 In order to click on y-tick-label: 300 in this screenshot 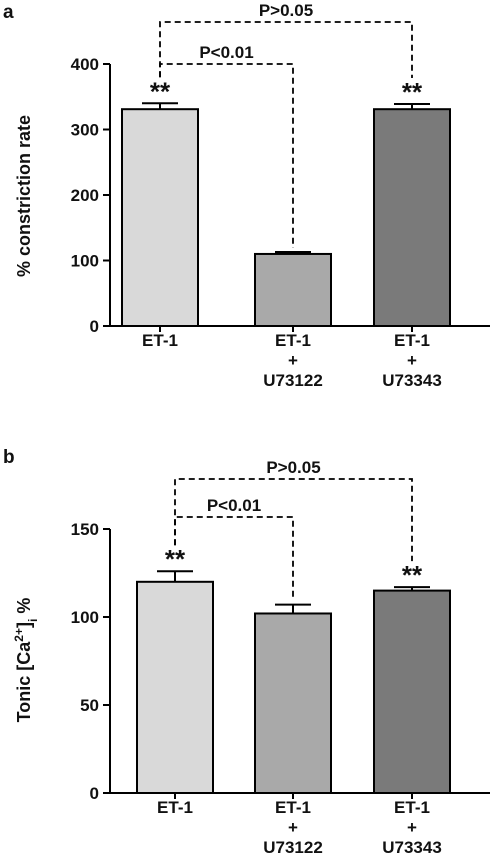, I will do `click(85, 130)`.